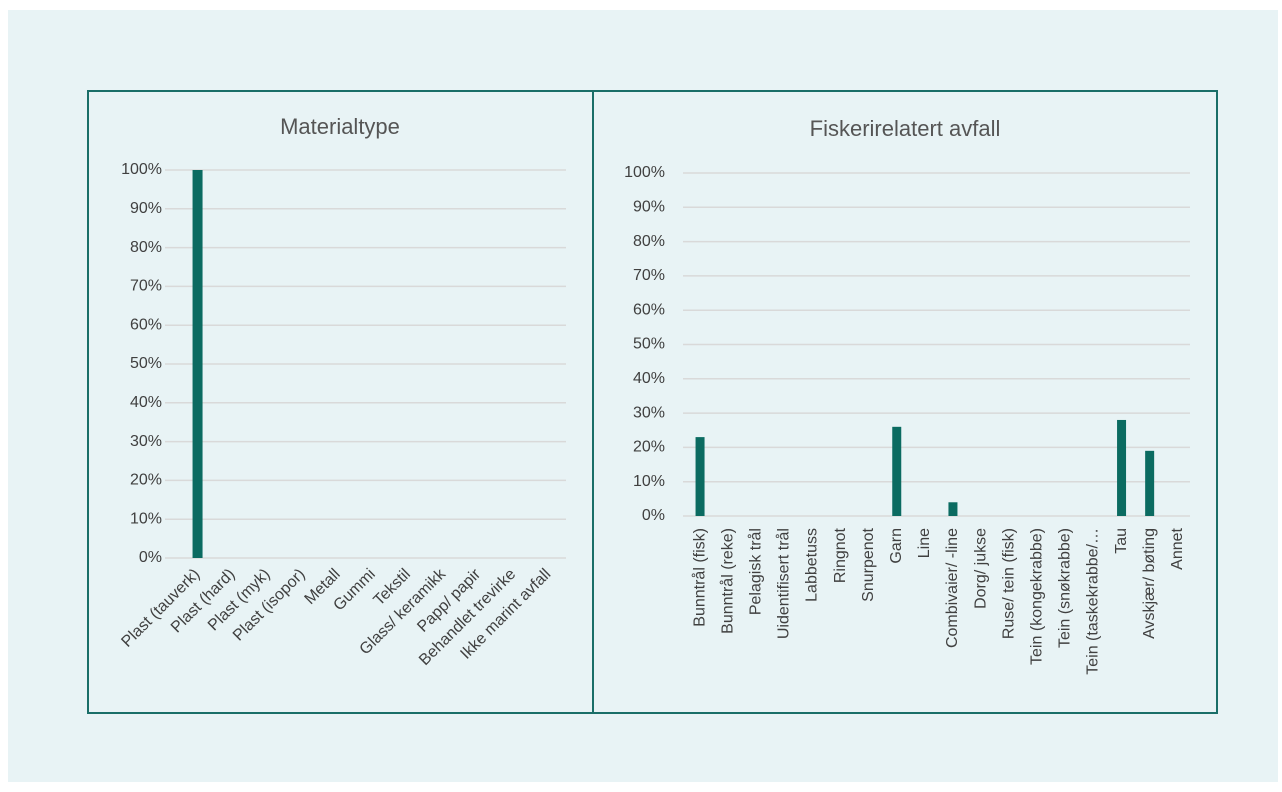 The width and height of the screenshot is (1282, 792). What do you see at coordinates (784, 583) in the screenshot?
I see `x-tick-label: Uidentifisert trål` at bounding box center [784, 583].